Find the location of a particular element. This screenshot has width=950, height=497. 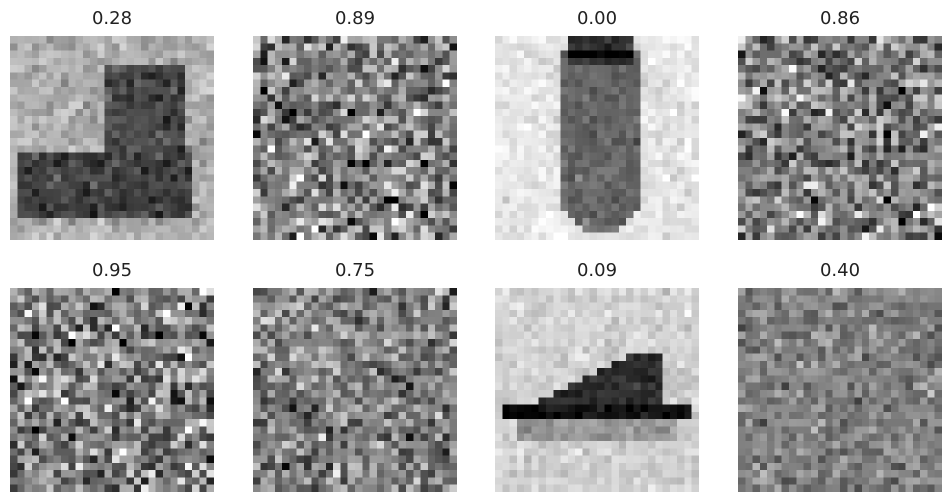

panel-title: 0.75 is located at coordinates (355, 270).